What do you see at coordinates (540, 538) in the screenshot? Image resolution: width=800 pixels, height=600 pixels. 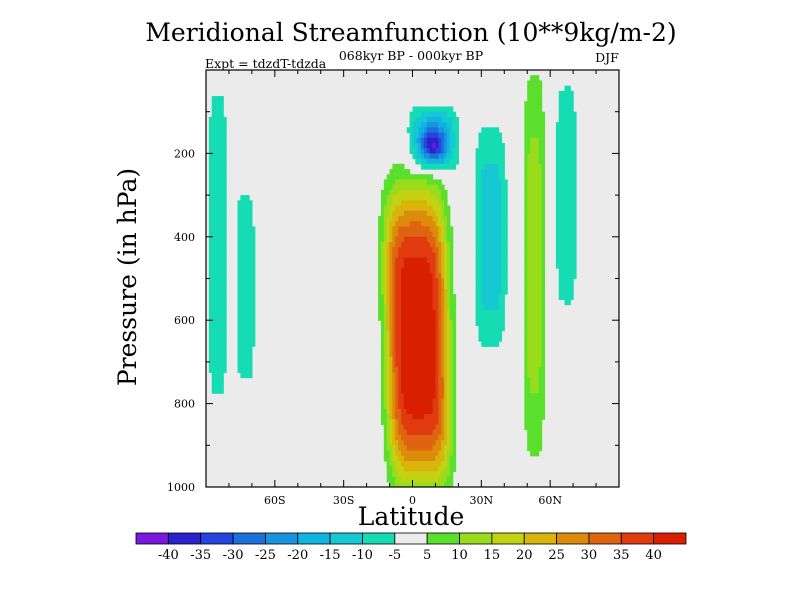 I see `colorbar-swatch` at bounding box center [540, 538].